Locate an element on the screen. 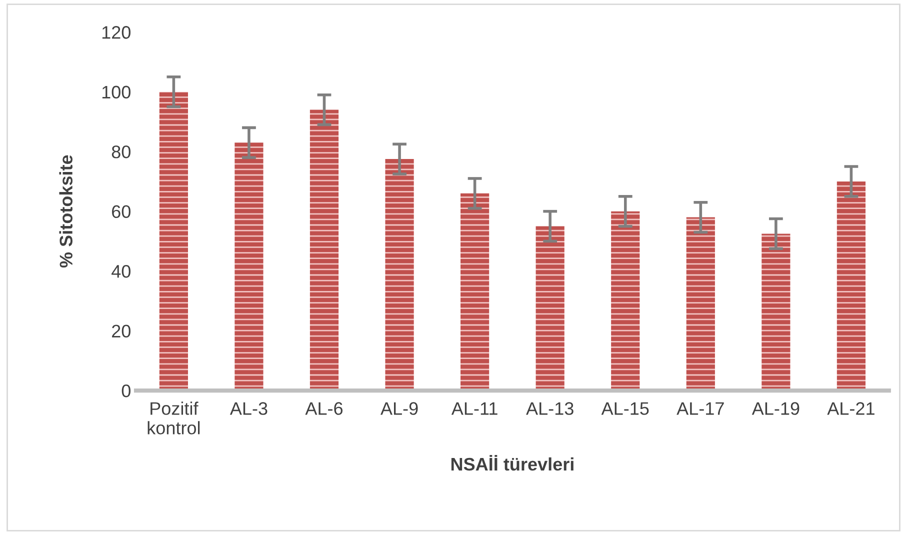 This screenshot has width=907, height=535. y-tick-label: 120 is located at coordinates (116, 32).